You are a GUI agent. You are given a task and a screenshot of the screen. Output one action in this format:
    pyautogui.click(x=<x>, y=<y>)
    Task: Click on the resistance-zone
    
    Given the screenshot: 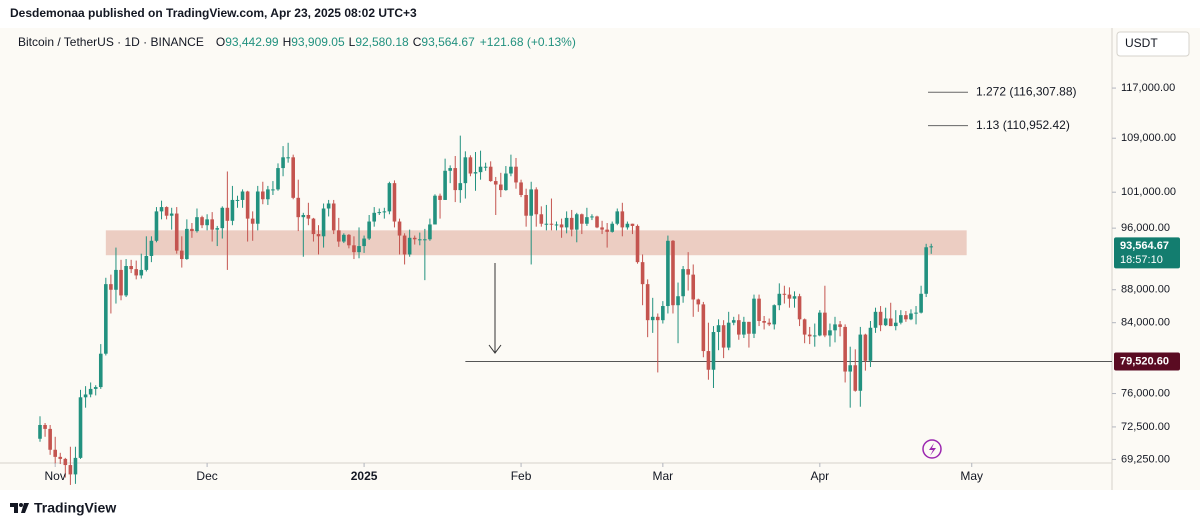 What is the action you would take?
    pyautogui.click(x=536, y=243)
    